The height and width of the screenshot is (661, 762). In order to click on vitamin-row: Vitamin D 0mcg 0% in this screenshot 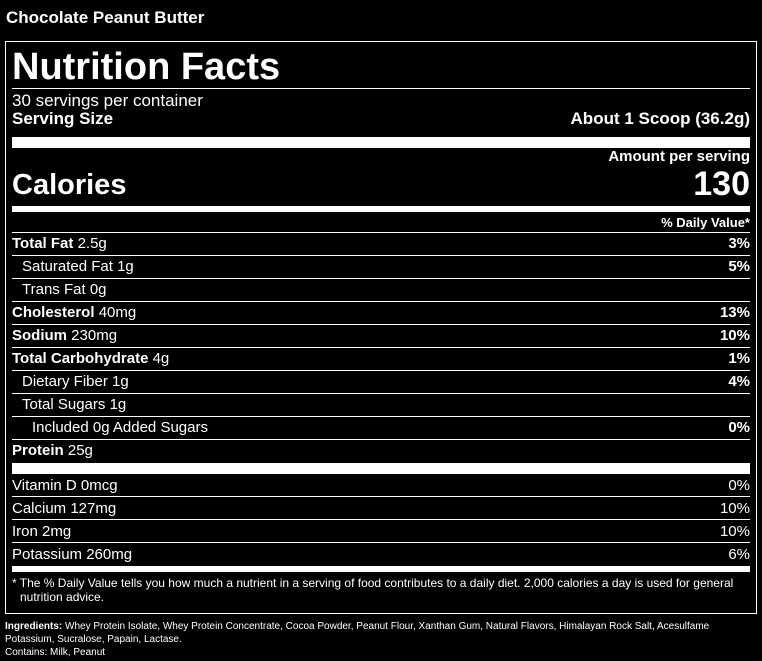, I will do `click(381, 485)`.